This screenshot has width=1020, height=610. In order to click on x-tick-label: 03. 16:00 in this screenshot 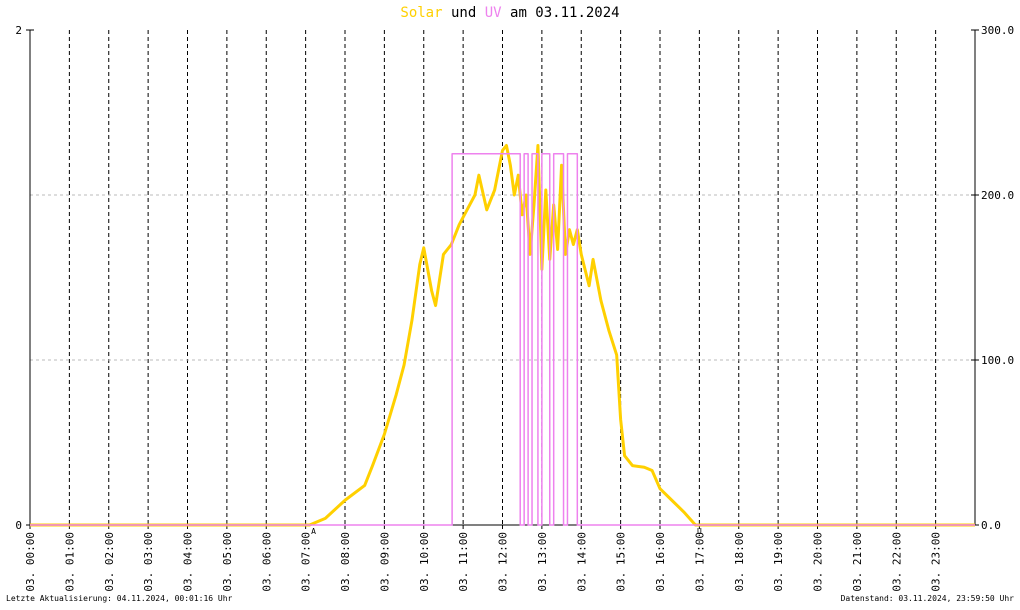, I will do `click(660, 562)`.